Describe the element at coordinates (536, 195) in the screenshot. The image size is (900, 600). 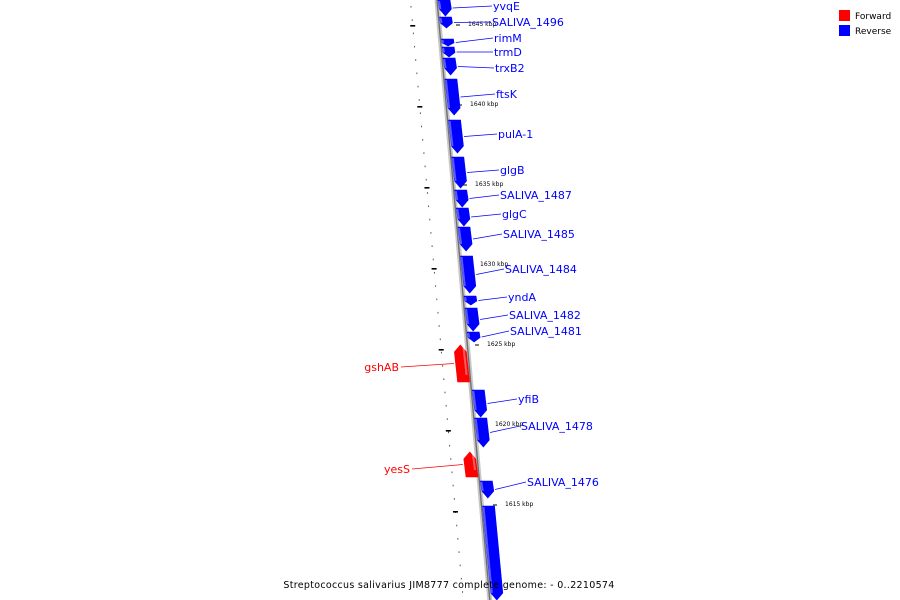
I see `gene-label: SALIVA_1487` at that location.